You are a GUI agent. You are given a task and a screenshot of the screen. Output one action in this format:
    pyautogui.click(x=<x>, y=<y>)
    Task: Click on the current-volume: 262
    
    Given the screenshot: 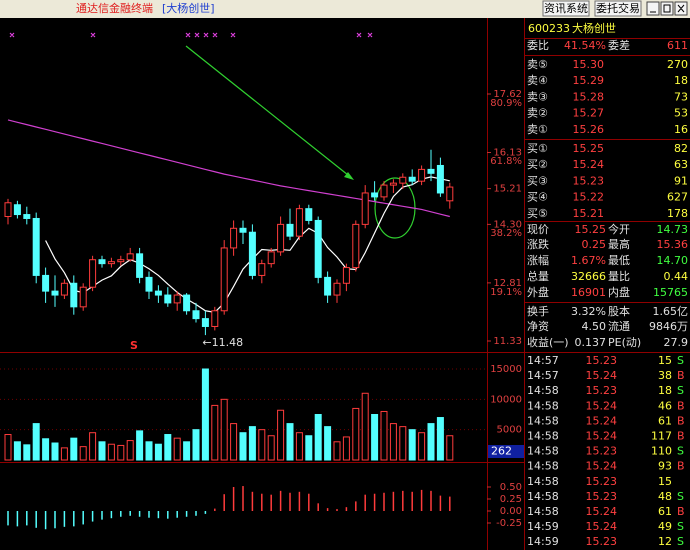 What is the action you would take?
    pyautogui.click(x=501, y=451)
    